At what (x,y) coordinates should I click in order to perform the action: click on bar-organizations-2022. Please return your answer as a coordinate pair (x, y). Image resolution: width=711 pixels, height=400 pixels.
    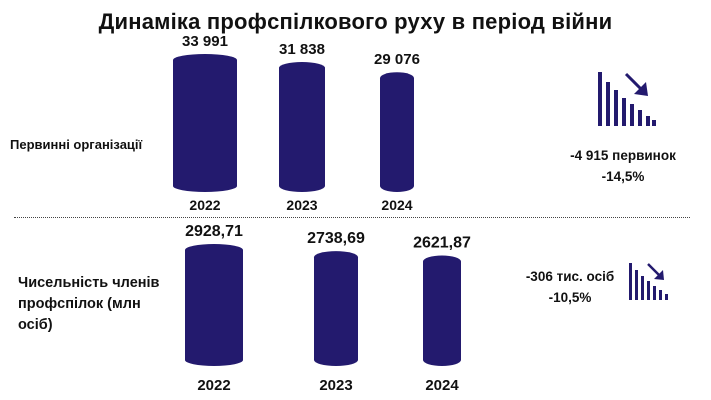
    Looking at the image, I should click on (205, 123).